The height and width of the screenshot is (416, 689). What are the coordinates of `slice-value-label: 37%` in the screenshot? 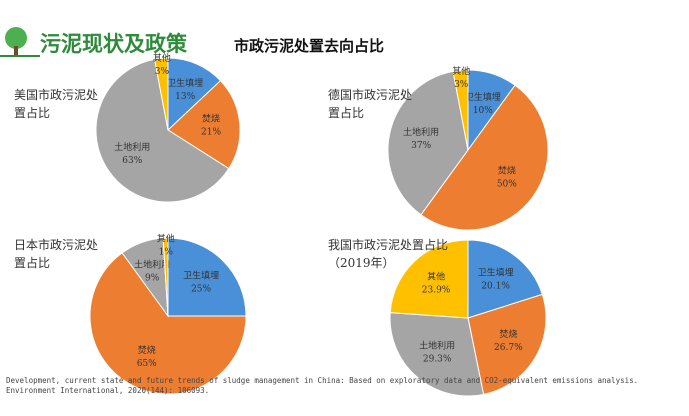 It's located at (421, 146).